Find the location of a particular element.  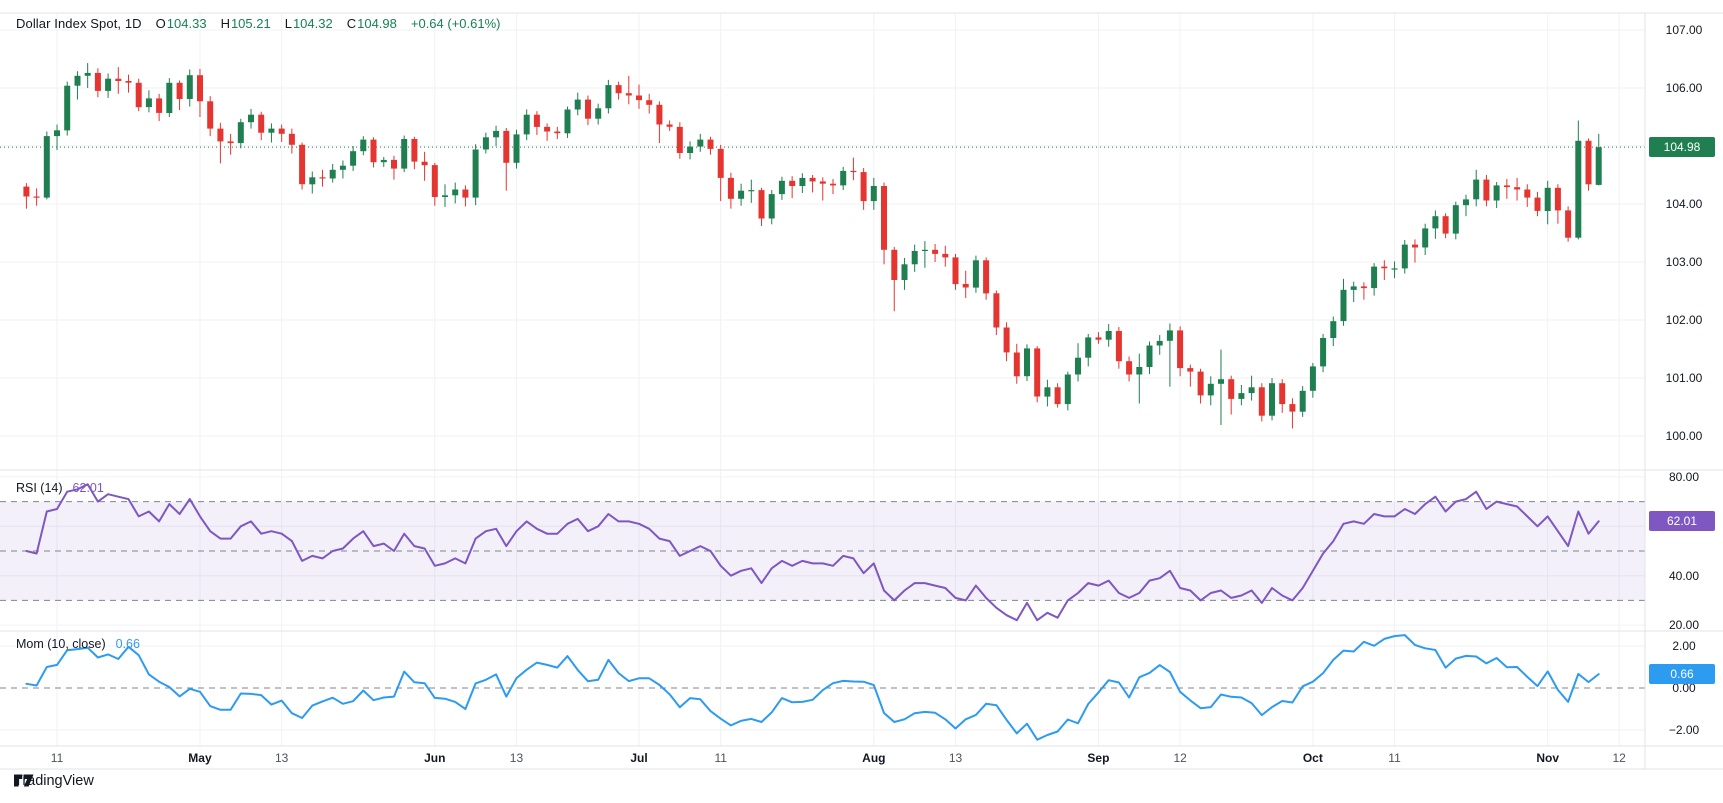

rsi-tick-label: 20.00 is located at coordinates (1684, 625).